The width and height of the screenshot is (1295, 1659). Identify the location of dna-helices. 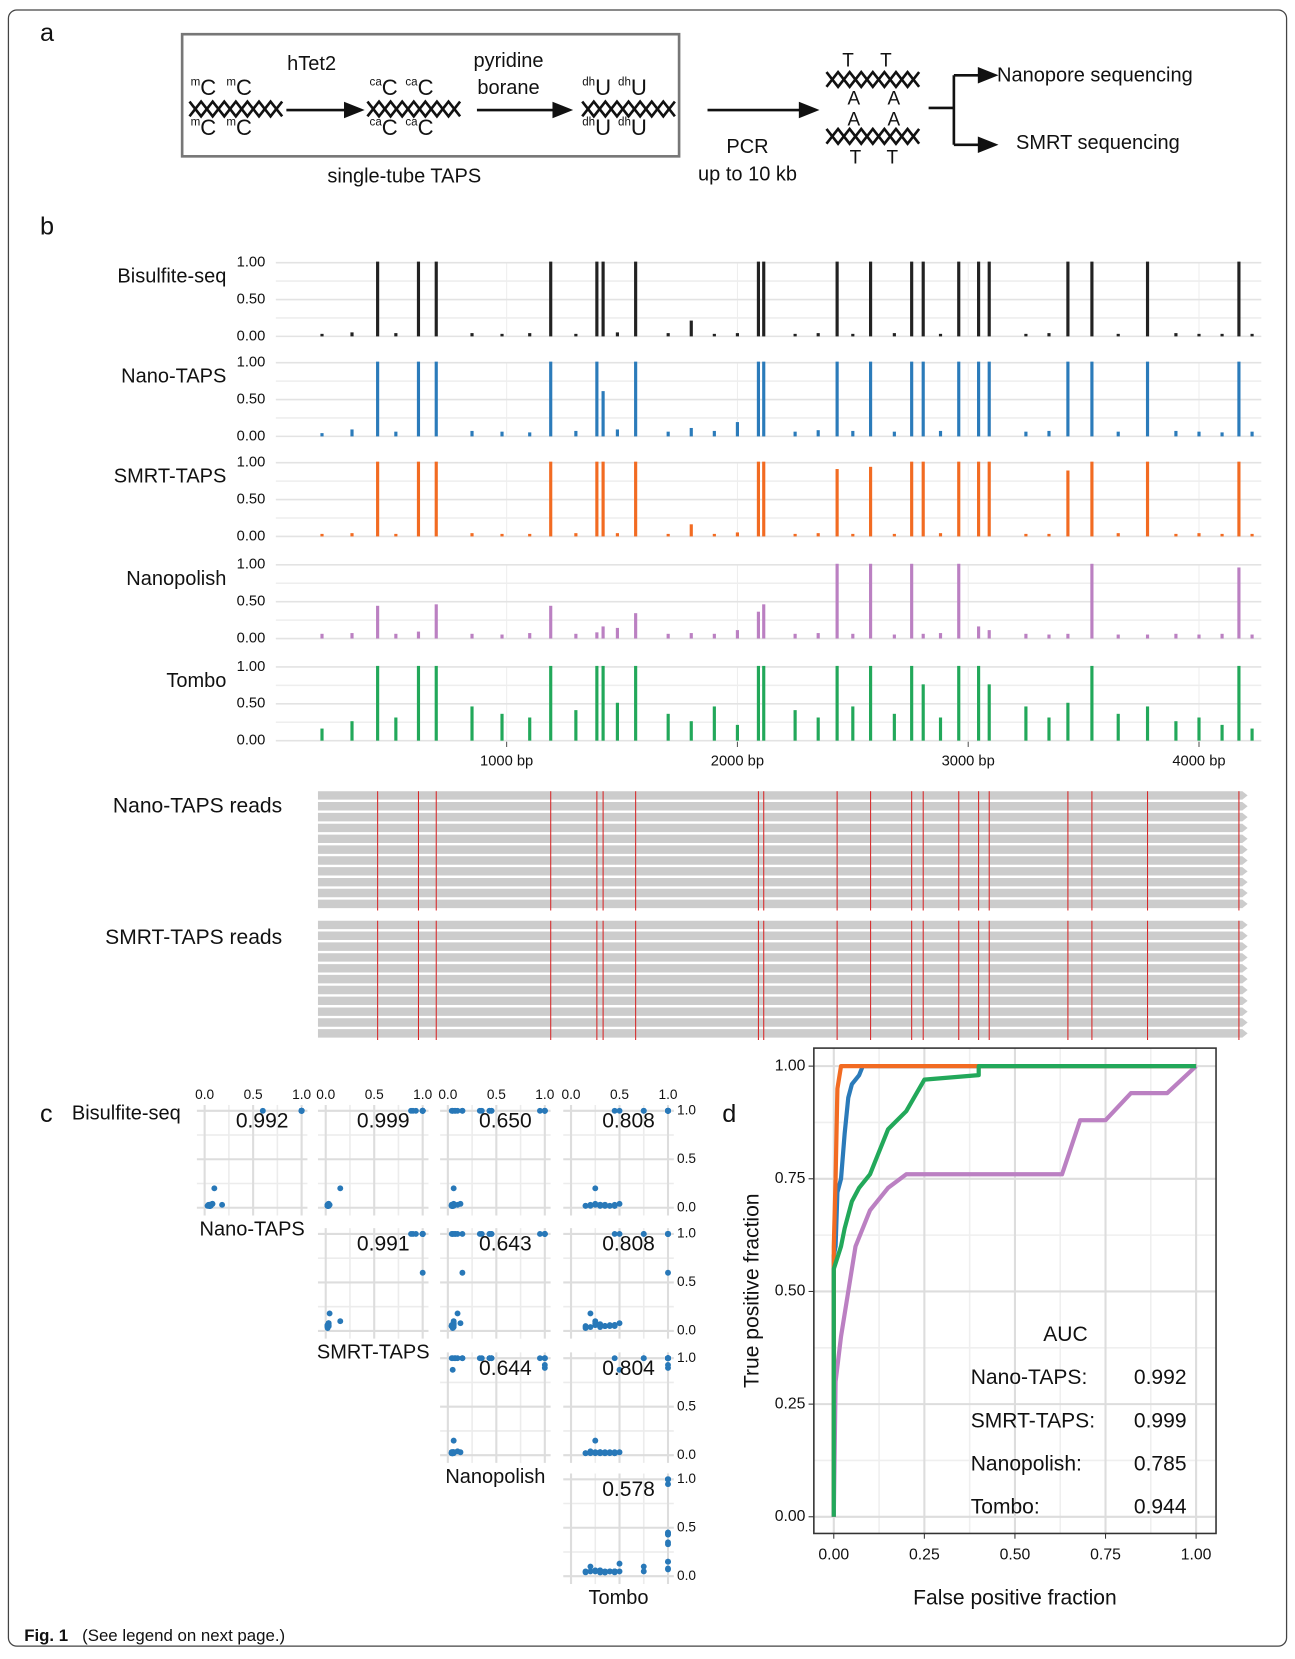
(554, 107).